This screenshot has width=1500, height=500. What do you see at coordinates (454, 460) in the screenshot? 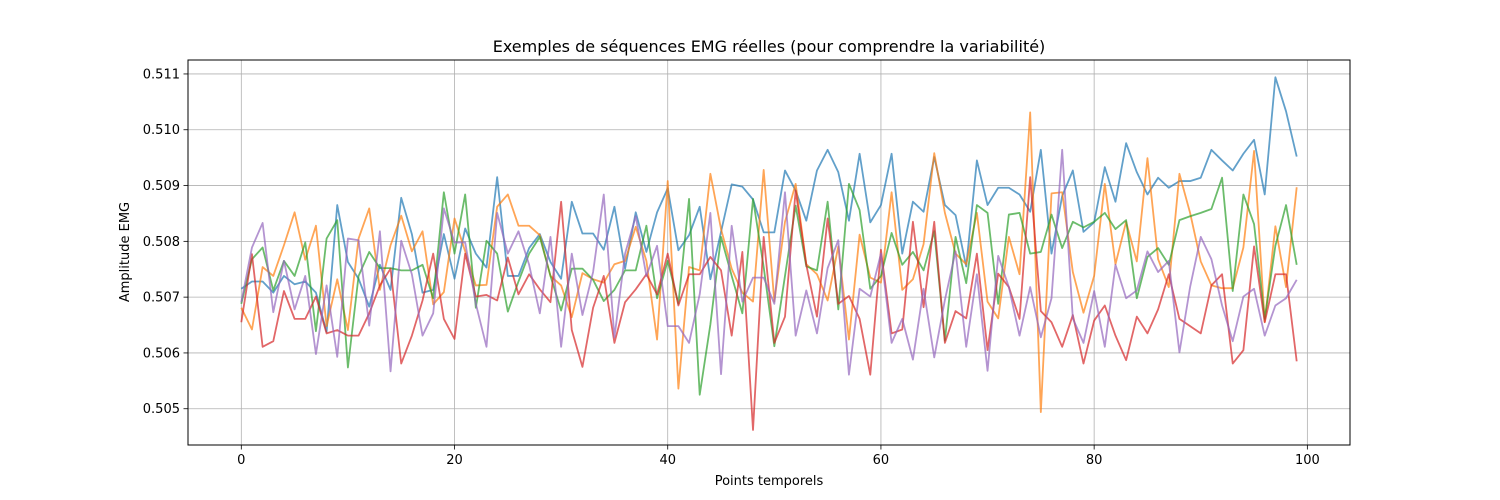
I see `x-tick-label: 20` at bounding box center [454, 460].